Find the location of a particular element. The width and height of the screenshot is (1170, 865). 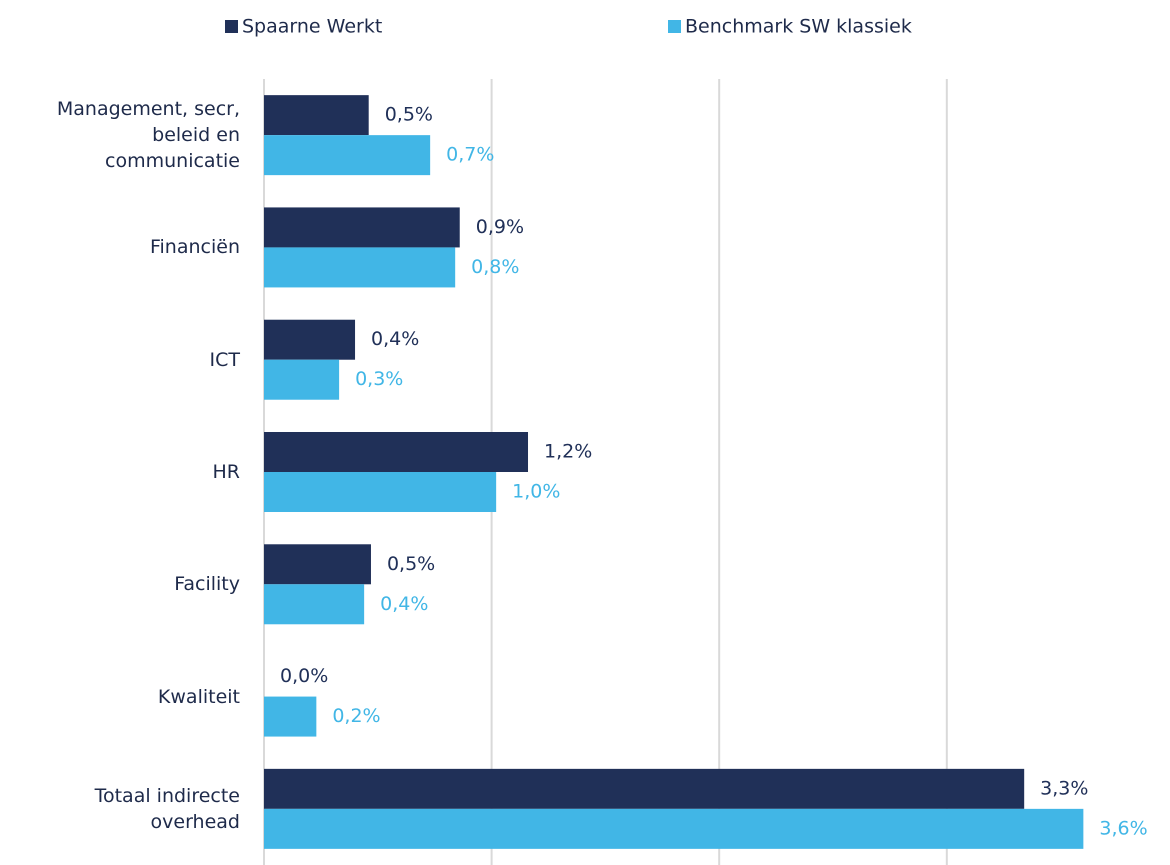

data-label: 1,0% is located at coordinates (536, 492).